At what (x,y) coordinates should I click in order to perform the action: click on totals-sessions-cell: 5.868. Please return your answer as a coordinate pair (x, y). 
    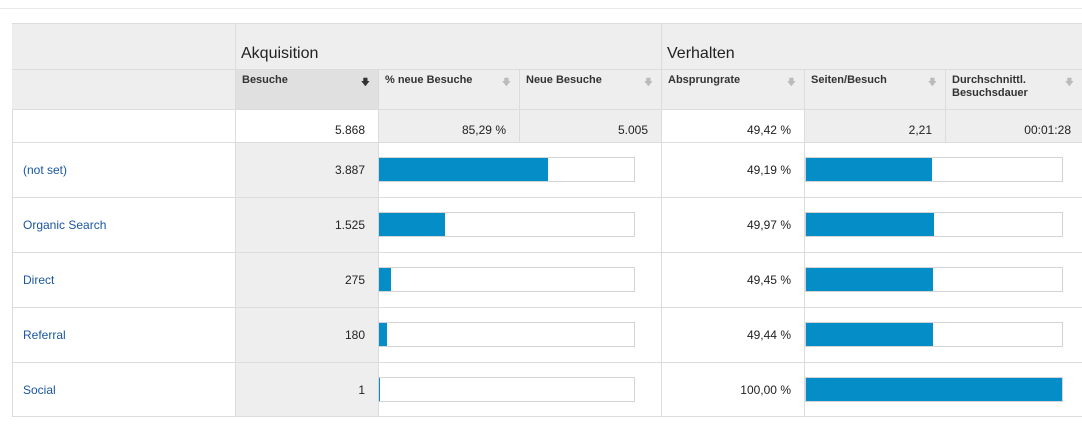
    Looking at the image, I should click on (306, 125).